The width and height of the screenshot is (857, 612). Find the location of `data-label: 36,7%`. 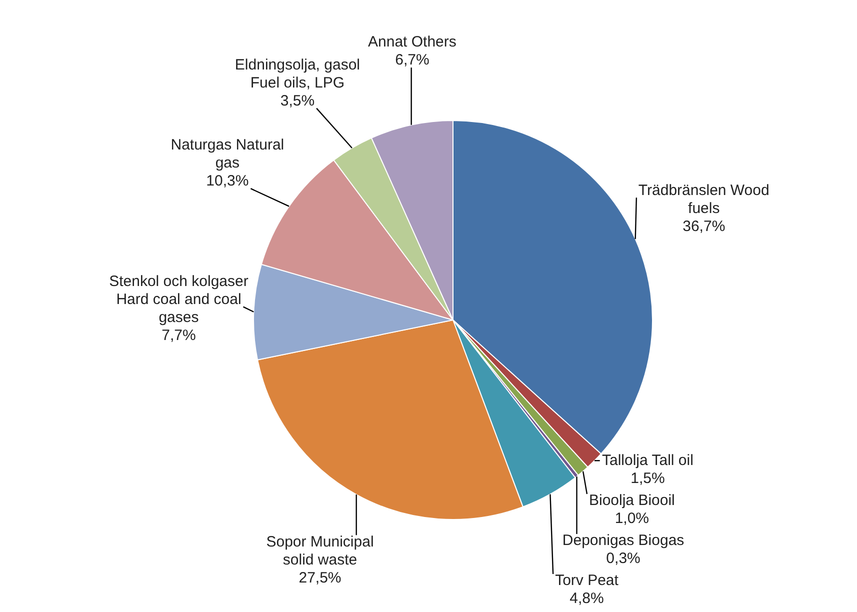

data-label: 36,7% is located at coordinates (704, 226).